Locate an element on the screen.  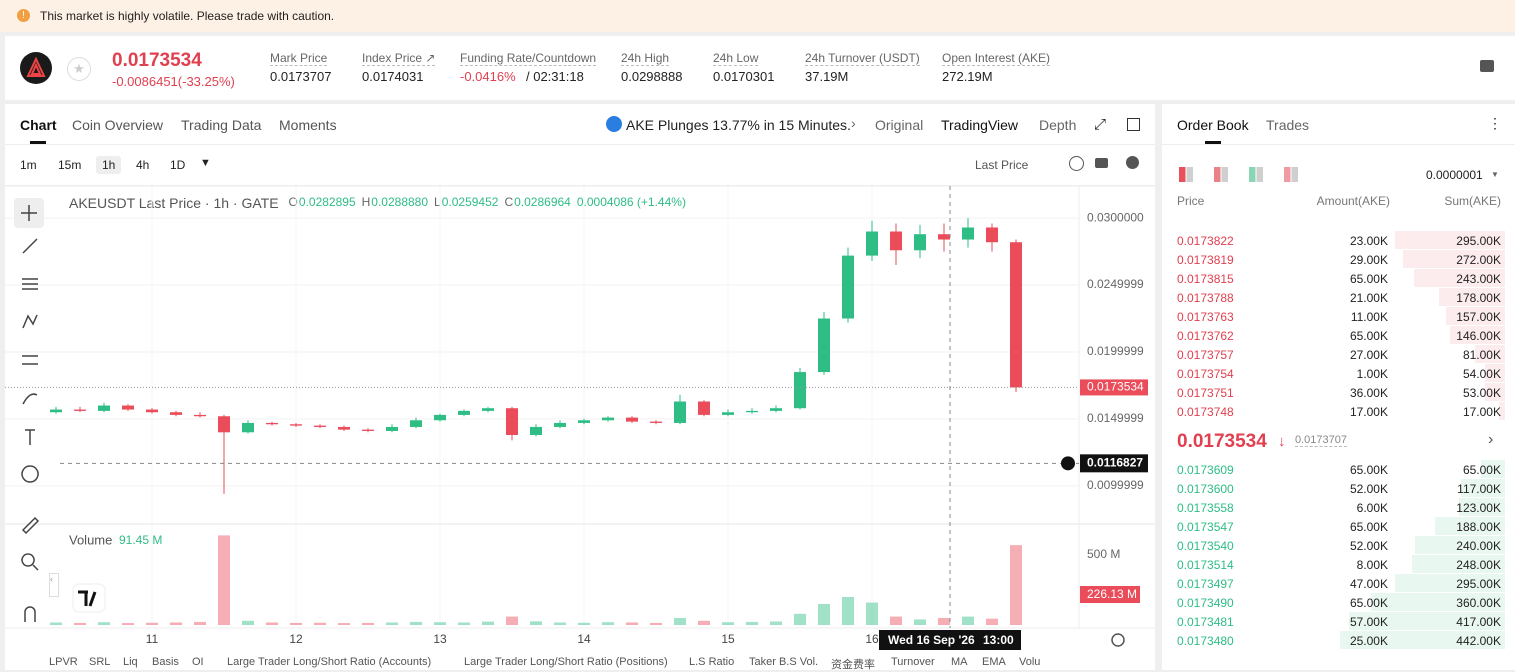
camera-icon is located at coordinates (1101, 163).